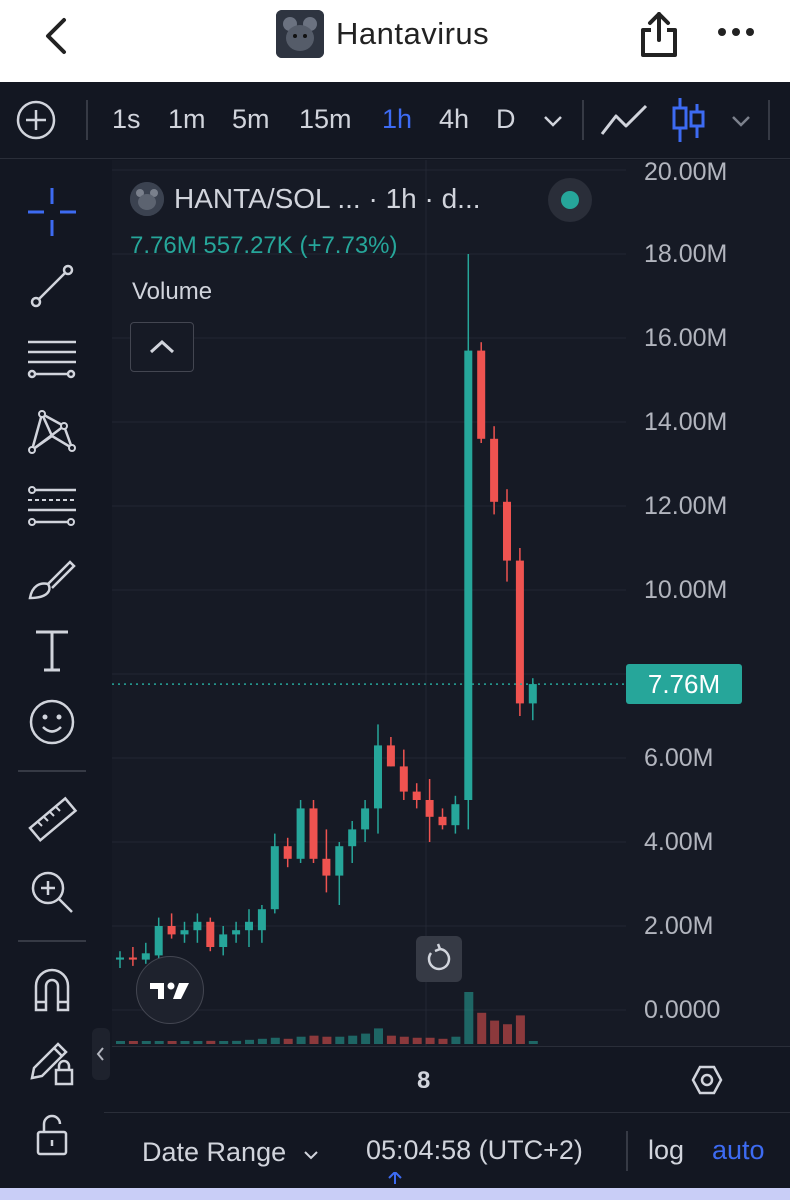 This screenshot has width=790, height=1200. What do you see at coordinates (101, 1054) in the screenshot?
I see `collapse-toolbar-button` at bounding box center [101, 1054].